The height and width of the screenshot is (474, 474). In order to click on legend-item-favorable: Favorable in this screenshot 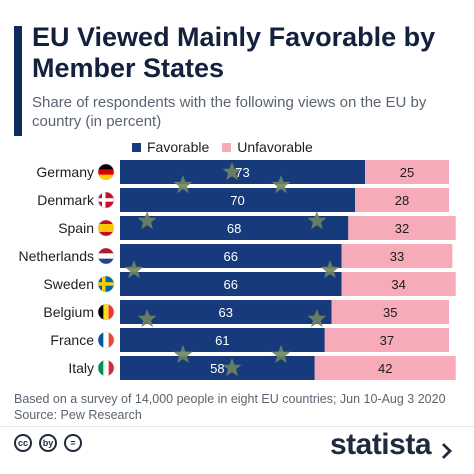, I will do `click(170, 147)`.